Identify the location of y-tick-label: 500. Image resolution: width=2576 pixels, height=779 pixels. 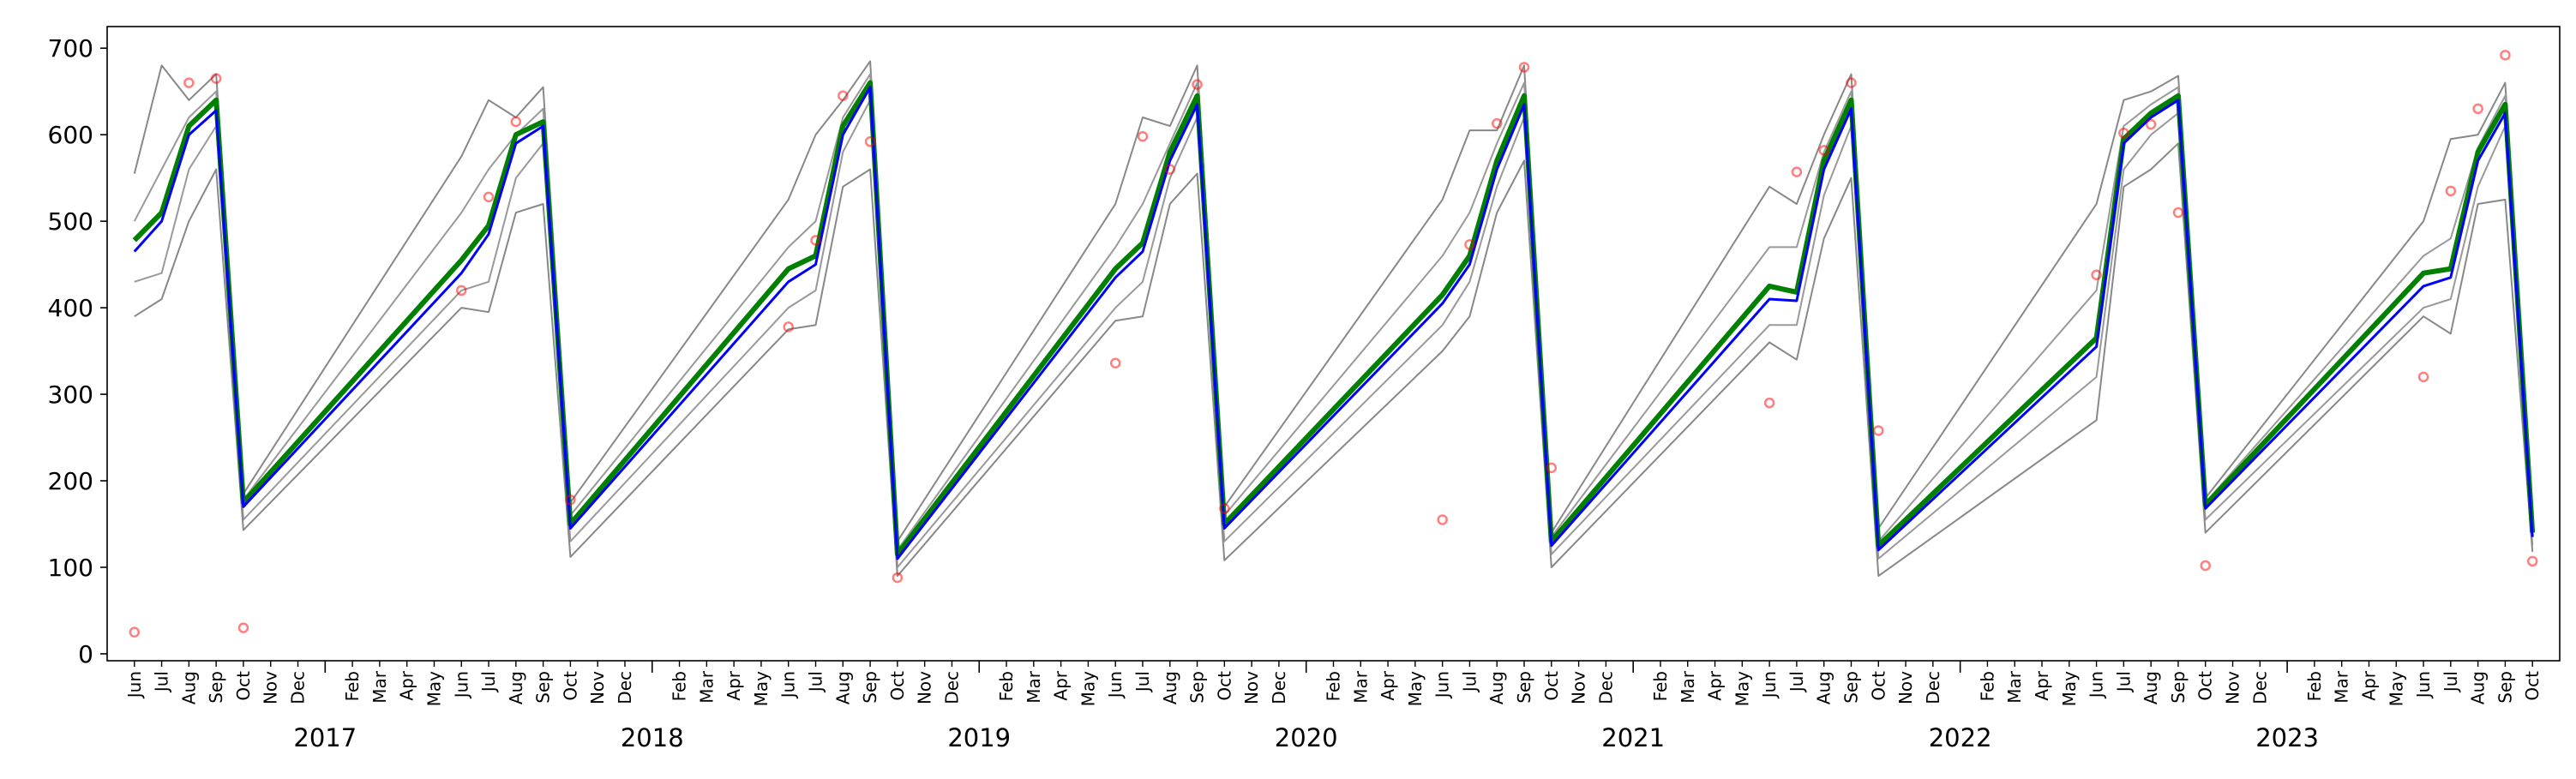
(70, 222).